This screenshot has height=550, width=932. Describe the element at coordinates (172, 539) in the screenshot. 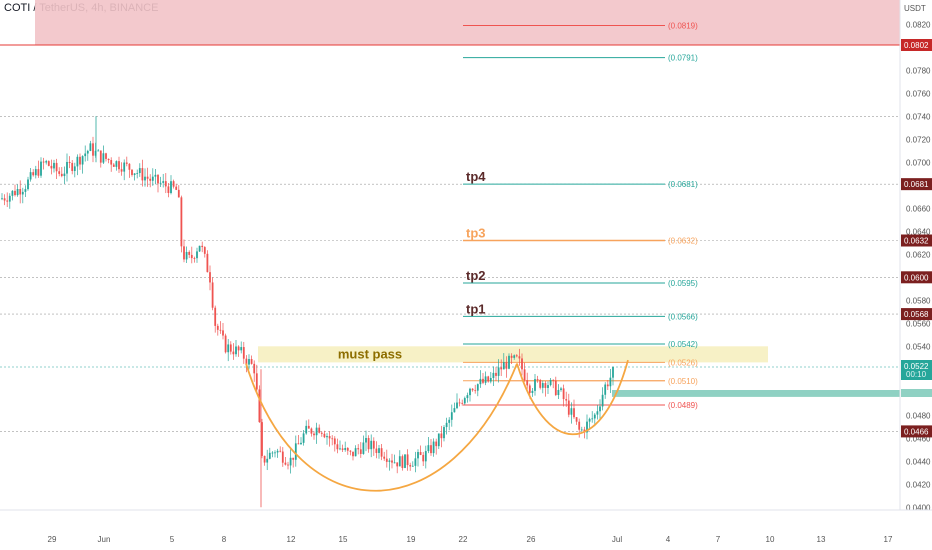

I see `x-tick-label: 5` at that location.